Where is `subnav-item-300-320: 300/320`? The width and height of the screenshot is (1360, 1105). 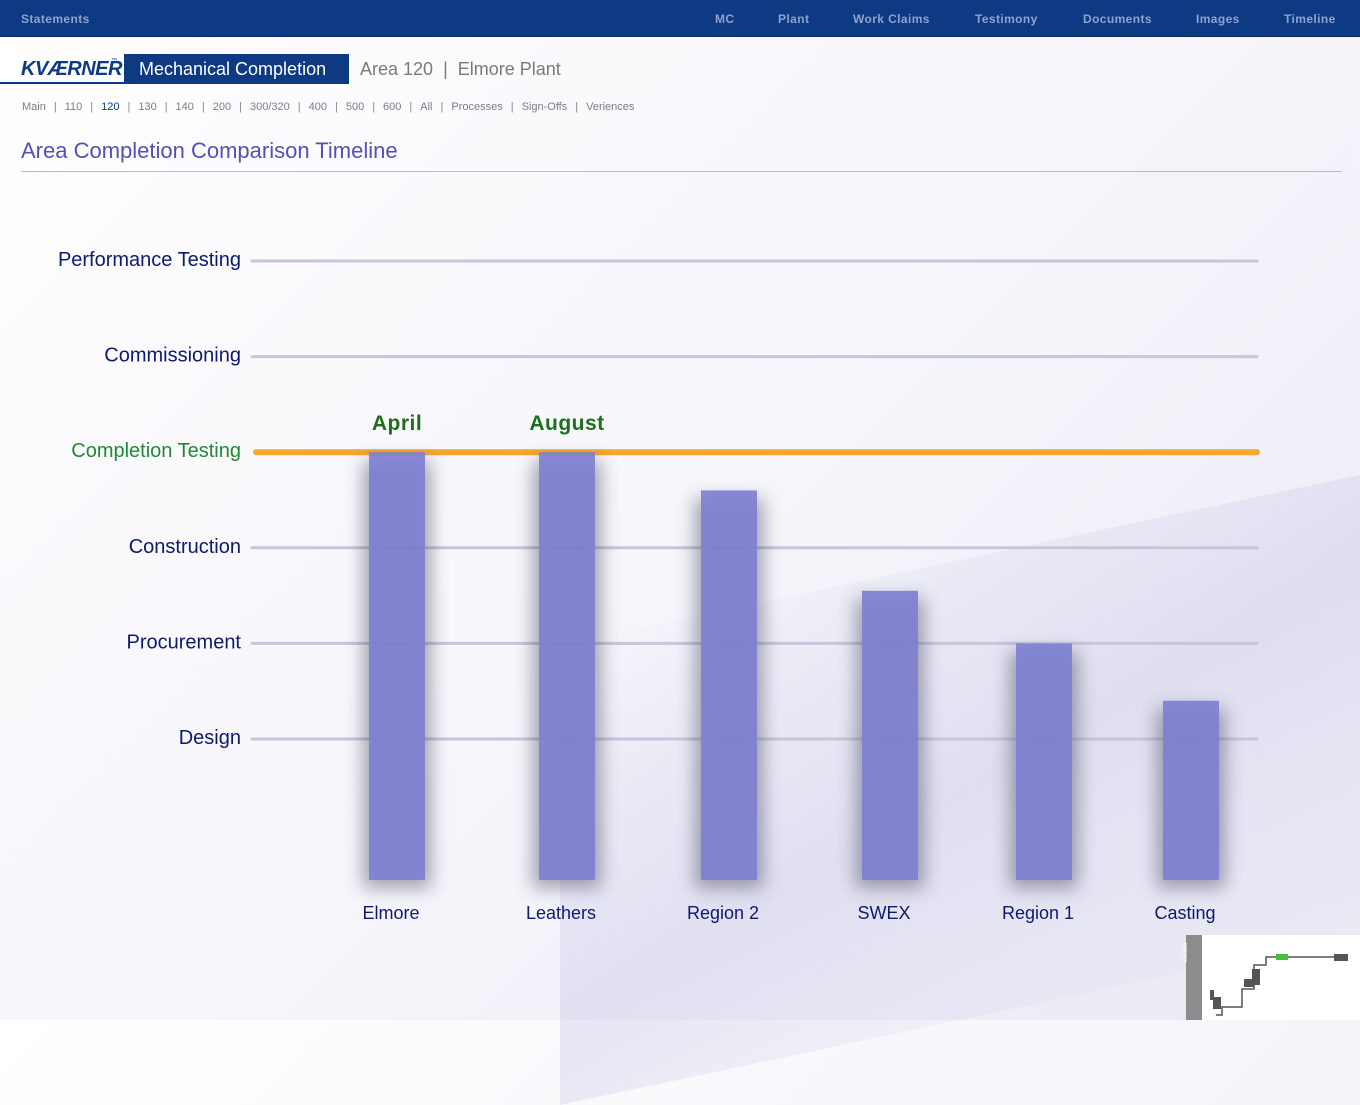
subnav-item-300-320: 300/320 is located at coordinates (269, 107).